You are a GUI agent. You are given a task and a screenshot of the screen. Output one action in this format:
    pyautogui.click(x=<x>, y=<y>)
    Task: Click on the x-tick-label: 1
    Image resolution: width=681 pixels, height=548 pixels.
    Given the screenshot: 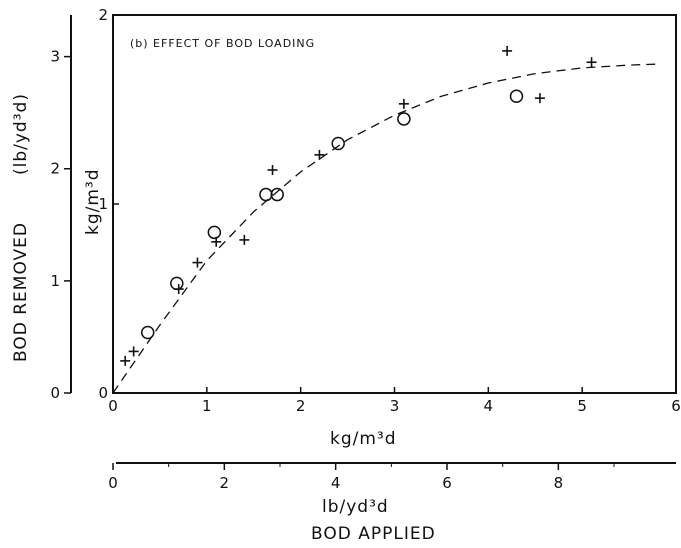 What is the action you would take?
    pyautogui.click(x=207, y=406)
    